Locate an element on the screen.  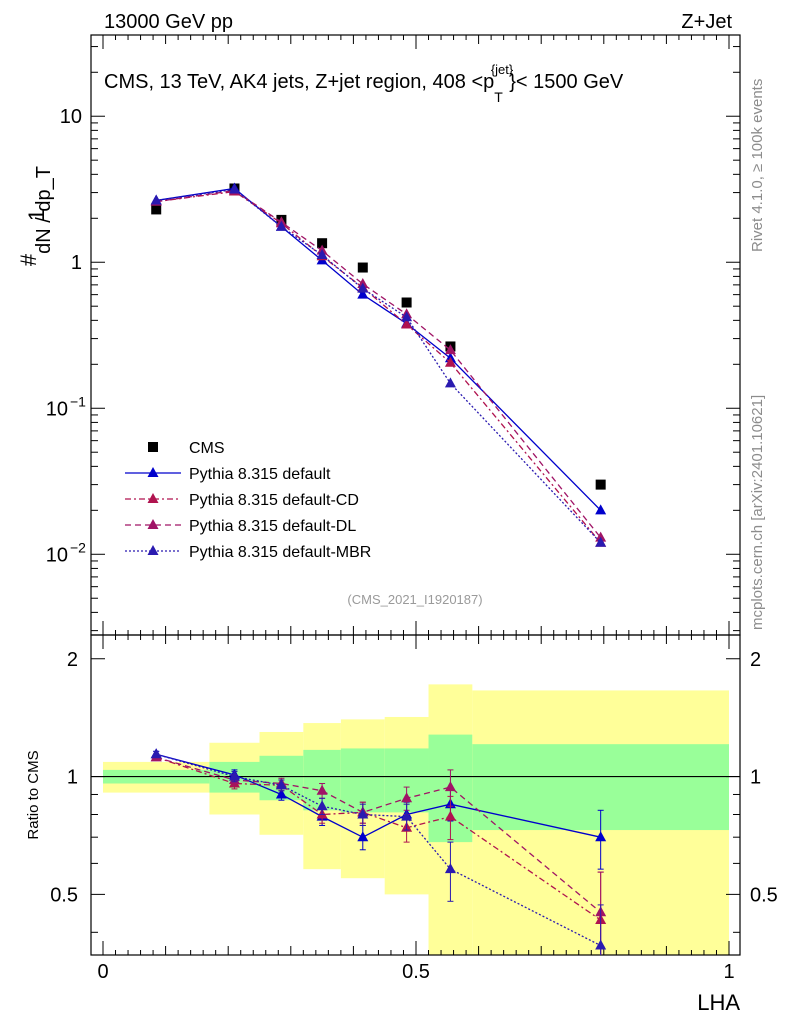
ratio-ylabel: Ratio to CMS is located at coordinates (33, 794).